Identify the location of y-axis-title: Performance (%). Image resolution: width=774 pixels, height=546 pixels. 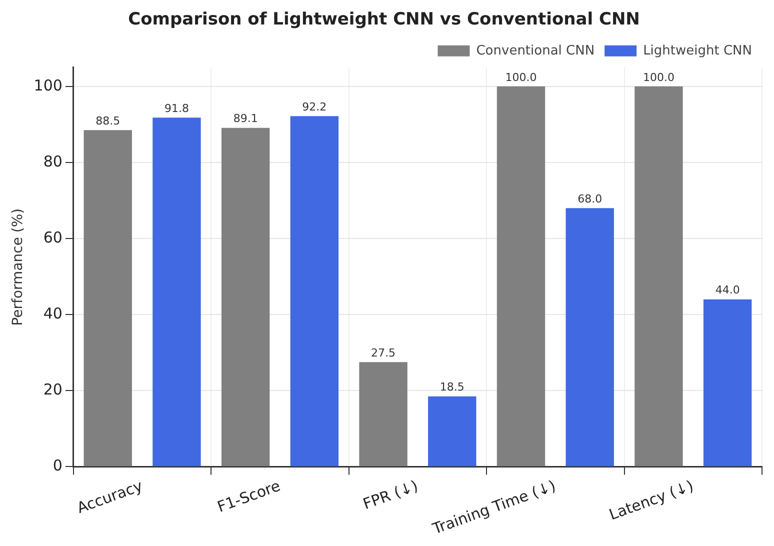
(18, 267).